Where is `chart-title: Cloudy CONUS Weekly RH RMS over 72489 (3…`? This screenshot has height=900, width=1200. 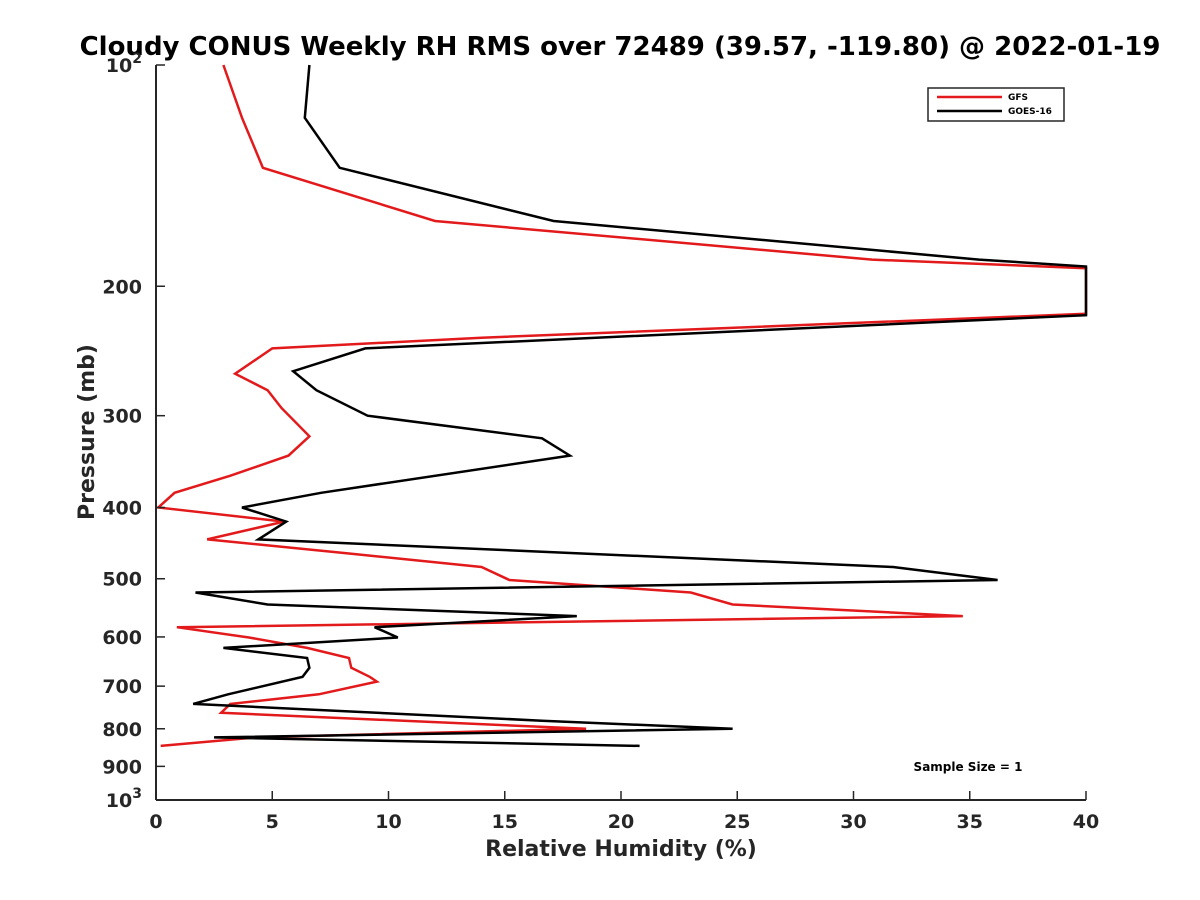 chart-title: Cloudy CONUS Weekly RH RMS over 72489 (3… is located at coordinates (620, 47).